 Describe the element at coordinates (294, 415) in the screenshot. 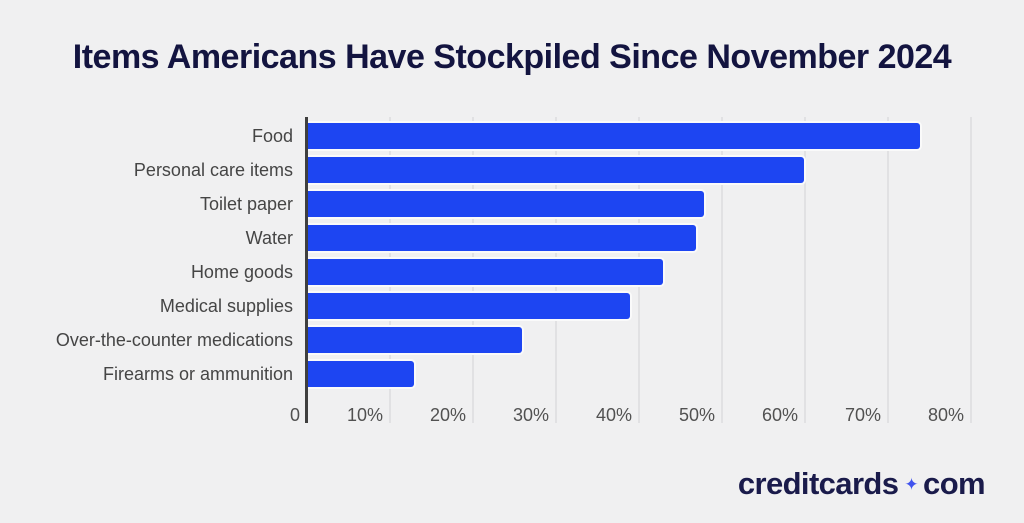

I see `x-axis-tick-label: 0` at that location.